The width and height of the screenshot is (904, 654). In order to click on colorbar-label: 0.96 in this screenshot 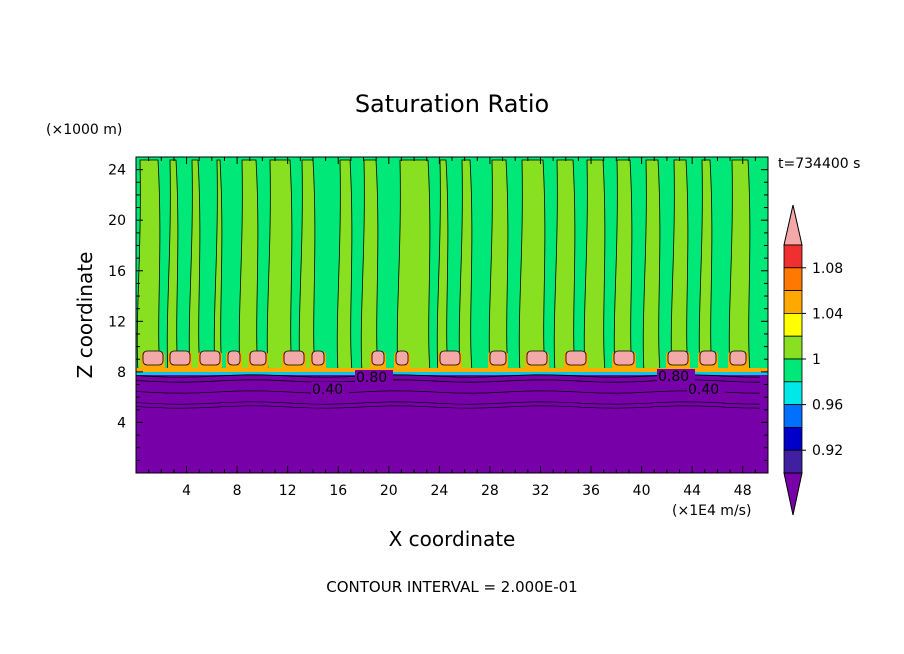, I will do `click(827, 406)`.